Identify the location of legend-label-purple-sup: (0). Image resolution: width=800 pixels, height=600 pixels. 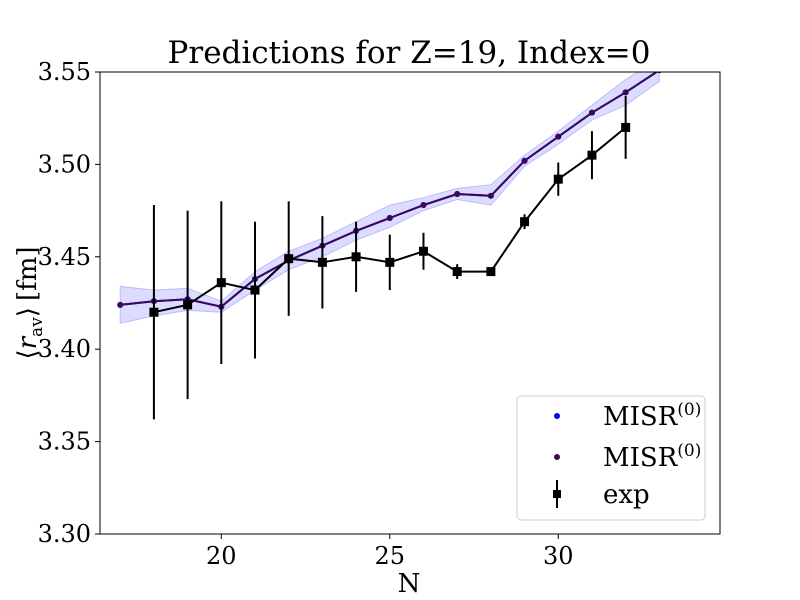
(689, 451).